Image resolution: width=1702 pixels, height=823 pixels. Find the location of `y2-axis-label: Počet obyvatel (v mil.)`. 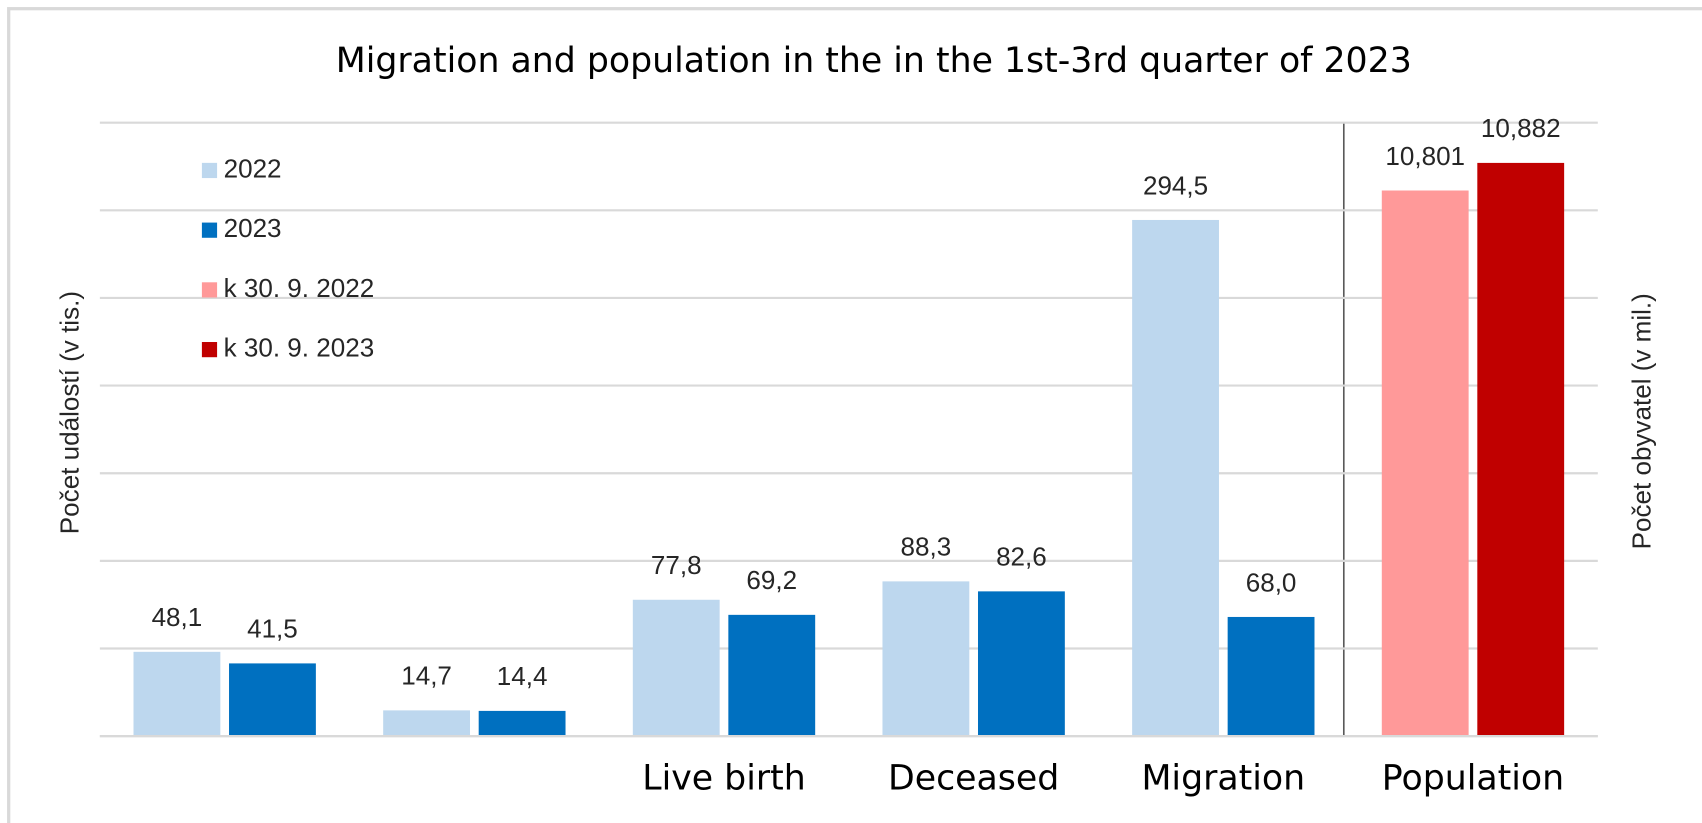

y2-axis-label: Počet obyvatel (v mil.) is located at coordinates (1641, 421).